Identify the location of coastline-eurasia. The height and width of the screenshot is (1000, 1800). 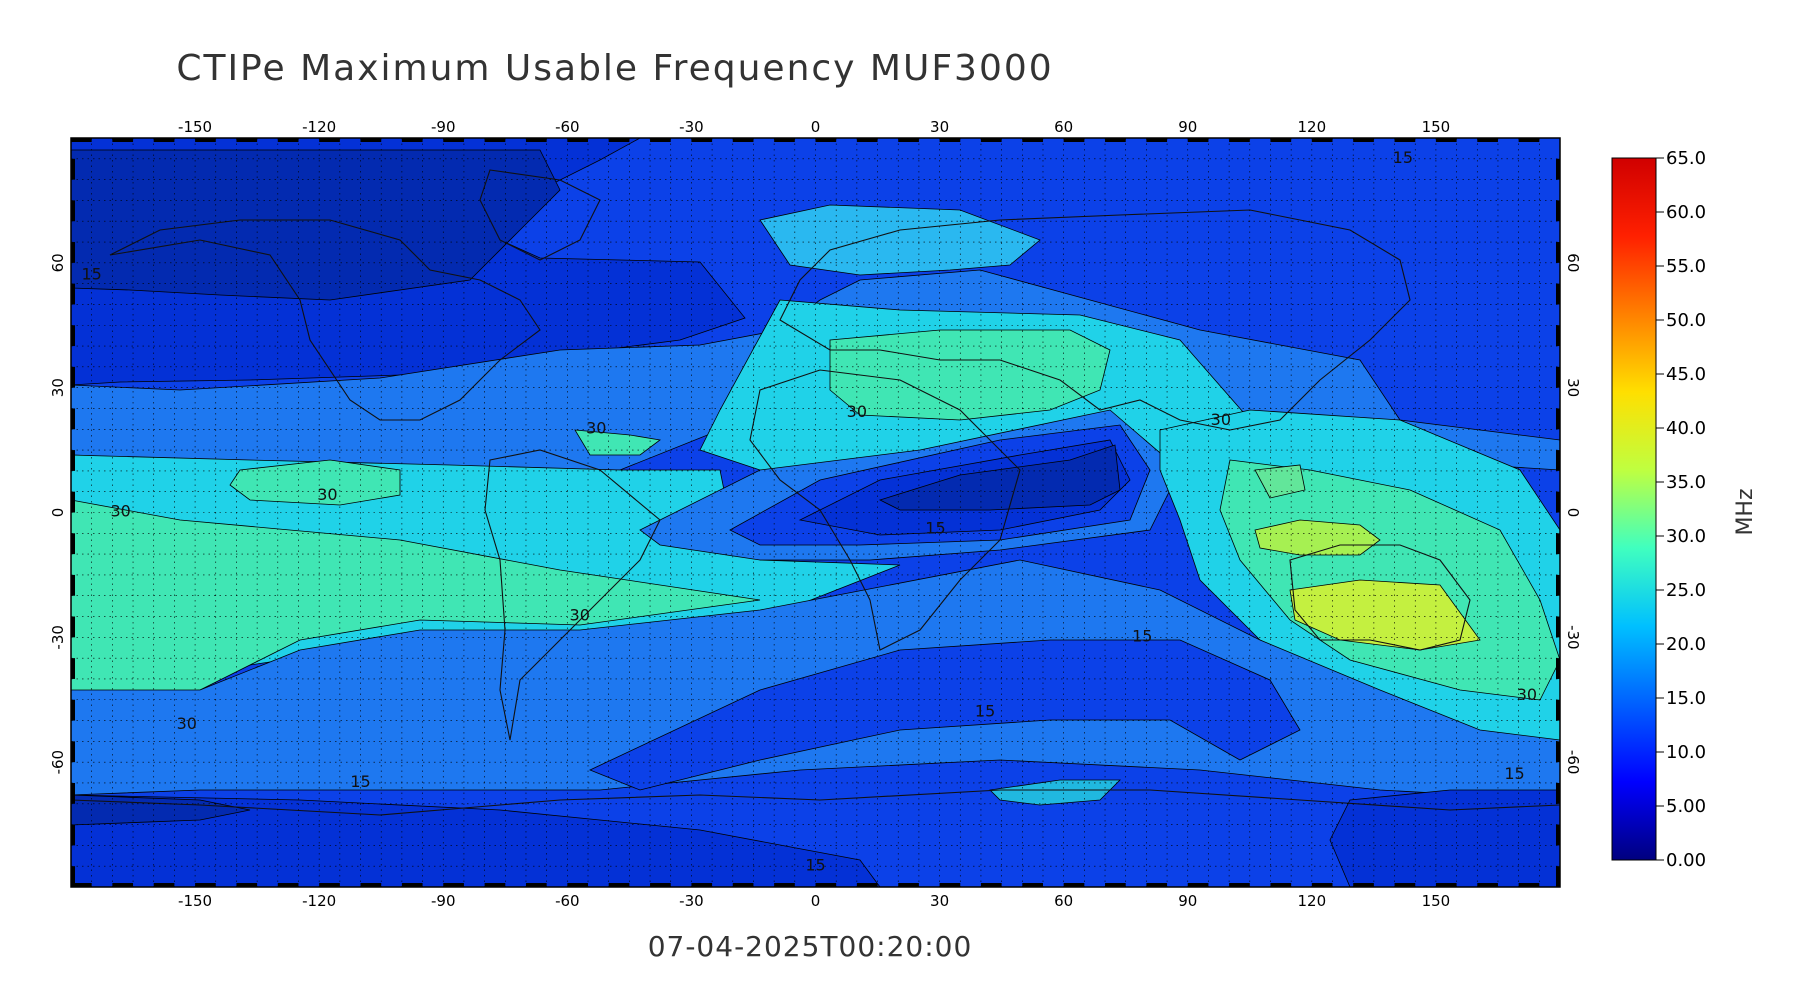
(1095, 320).